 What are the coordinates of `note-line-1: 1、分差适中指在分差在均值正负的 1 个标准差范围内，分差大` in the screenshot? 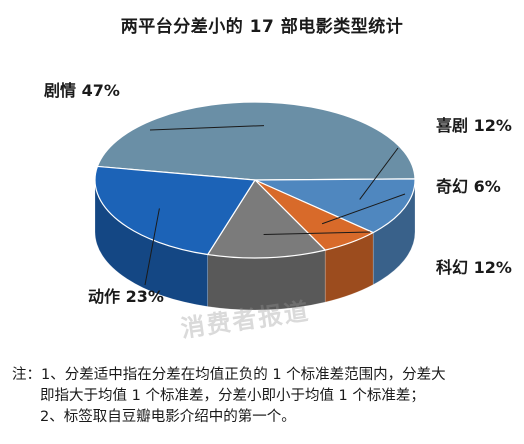 It's located at (243, 375).